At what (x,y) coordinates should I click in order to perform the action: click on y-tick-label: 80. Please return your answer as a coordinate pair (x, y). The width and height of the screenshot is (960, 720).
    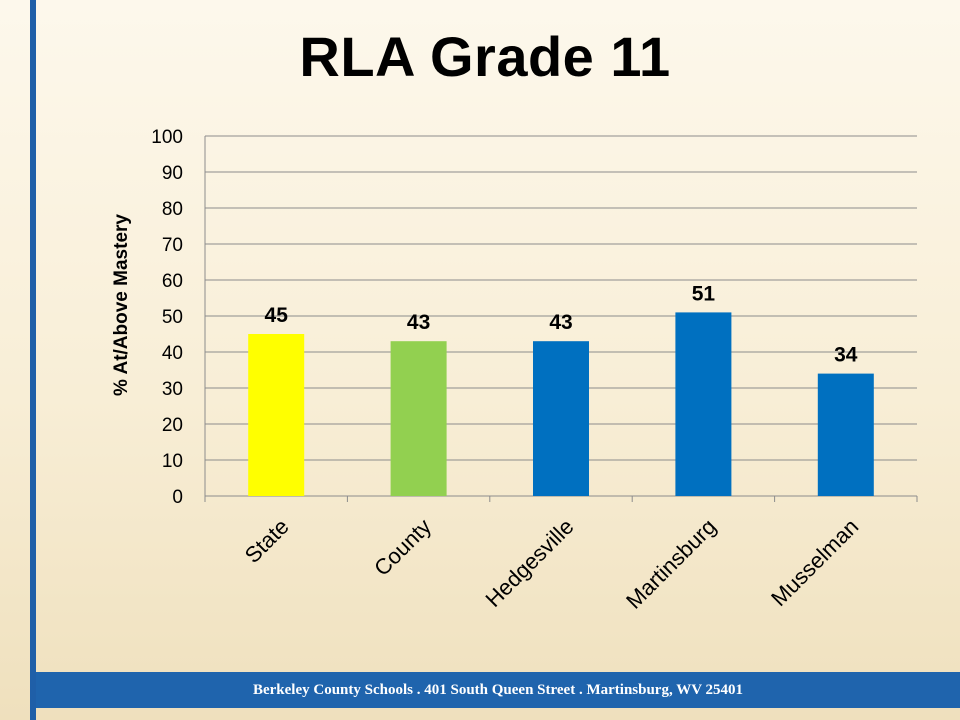
    Looking at the image, I should click on (172, 209).